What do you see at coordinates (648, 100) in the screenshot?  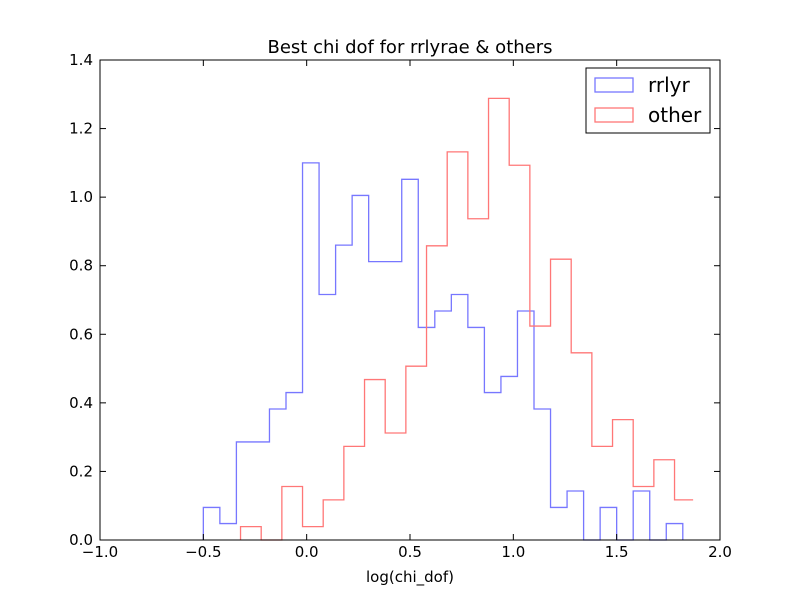 I see `legend: rrlyr other` at bounding box center [648, 100].